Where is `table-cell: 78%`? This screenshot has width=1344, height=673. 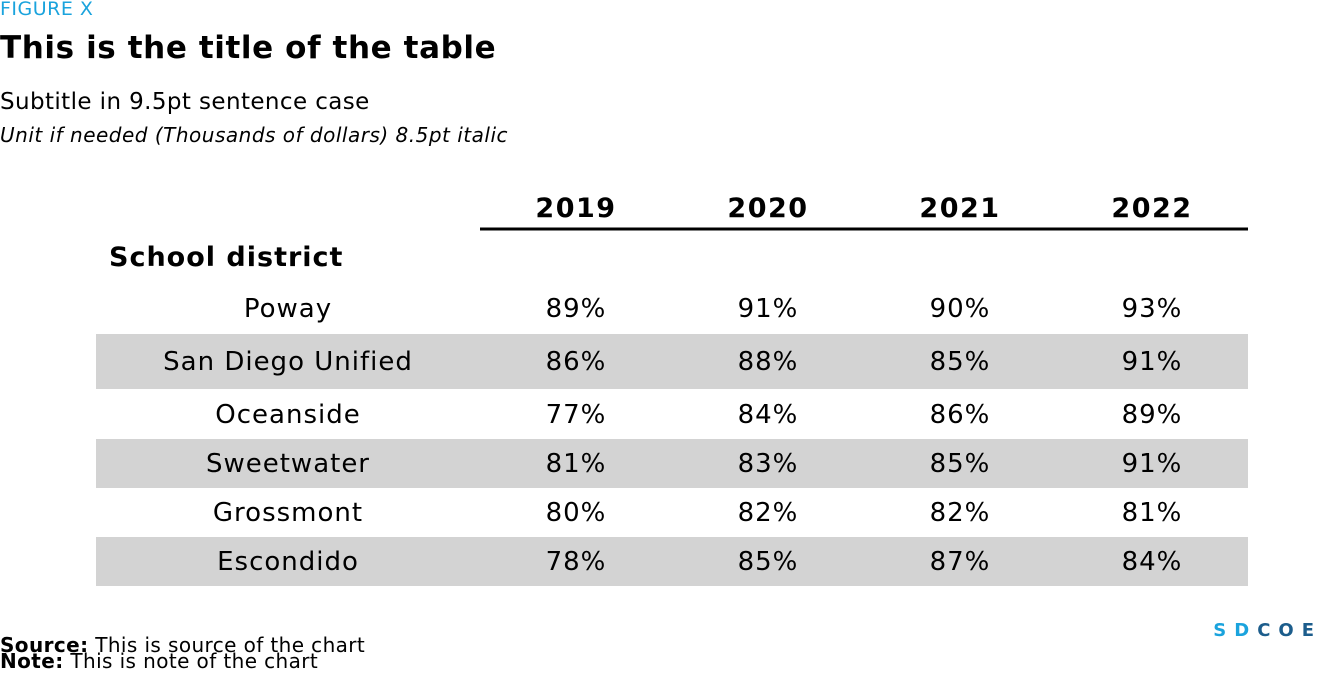
table-cell: 78% is located at coordinates (576, 562).